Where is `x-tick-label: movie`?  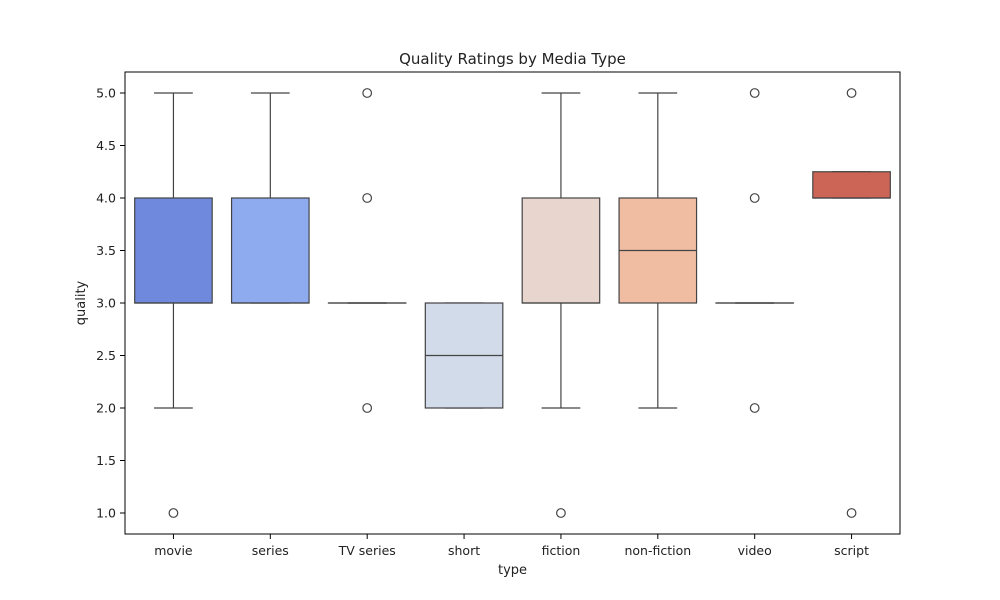
x-tick-label: movie is located at coordinates (173, 550).